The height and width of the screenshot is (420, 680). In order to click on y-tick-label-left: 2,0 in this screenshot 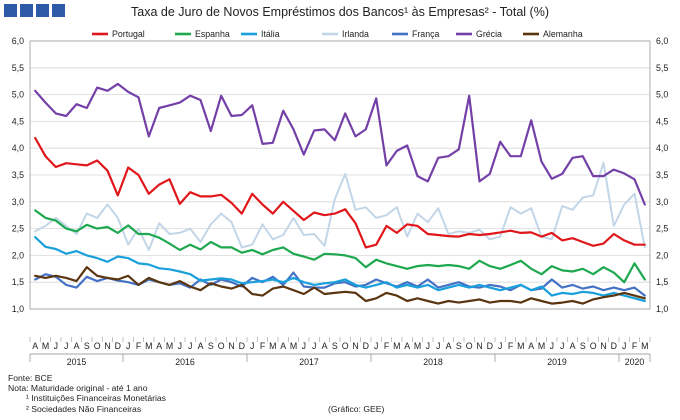, I will do `click(18, 255)`.